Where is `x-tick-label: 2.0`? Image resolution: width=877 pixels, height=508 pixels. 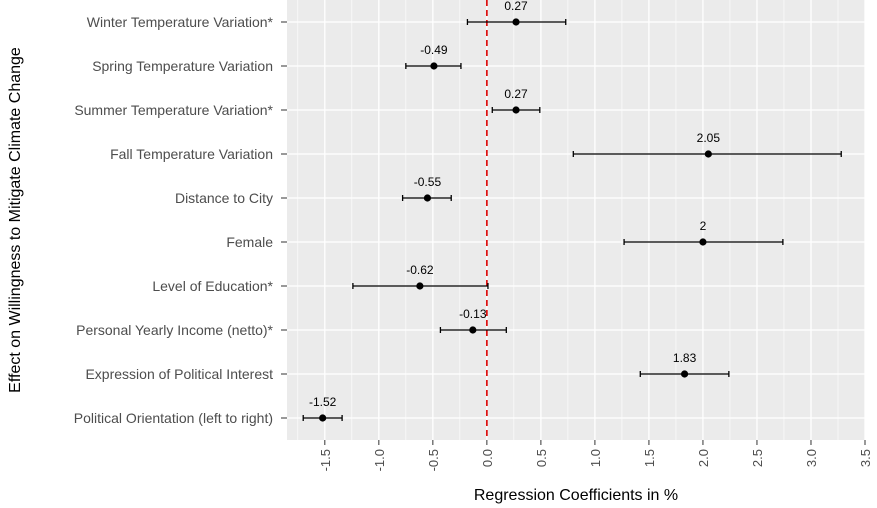
x-tick-label: 2.0 is located at coordinates (703, 458).